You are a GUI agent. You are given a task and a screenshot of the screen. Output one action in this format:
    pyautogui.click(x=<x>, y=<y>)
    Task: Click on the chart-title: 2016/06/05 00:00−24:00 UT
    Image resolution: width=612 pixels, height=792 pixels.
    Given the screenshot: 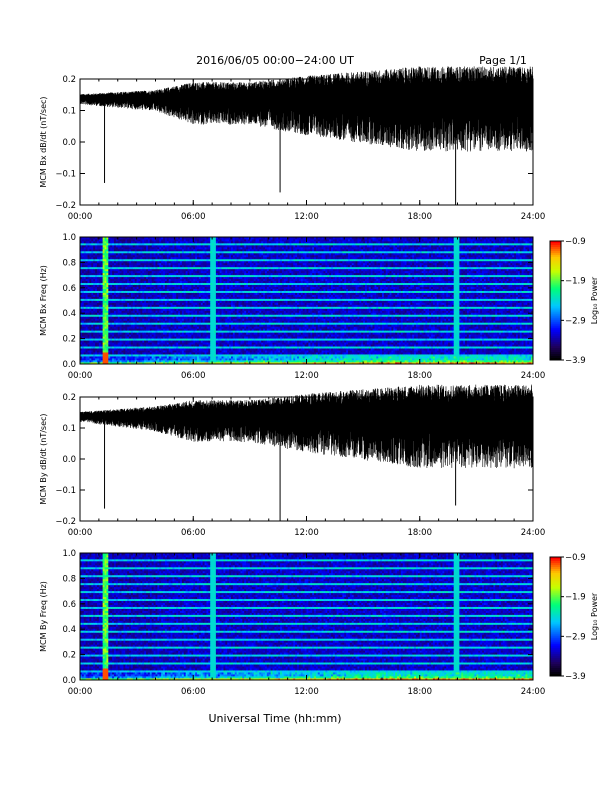 What is the action you would take?
    pyautogui.click(x=275, y=60)
    